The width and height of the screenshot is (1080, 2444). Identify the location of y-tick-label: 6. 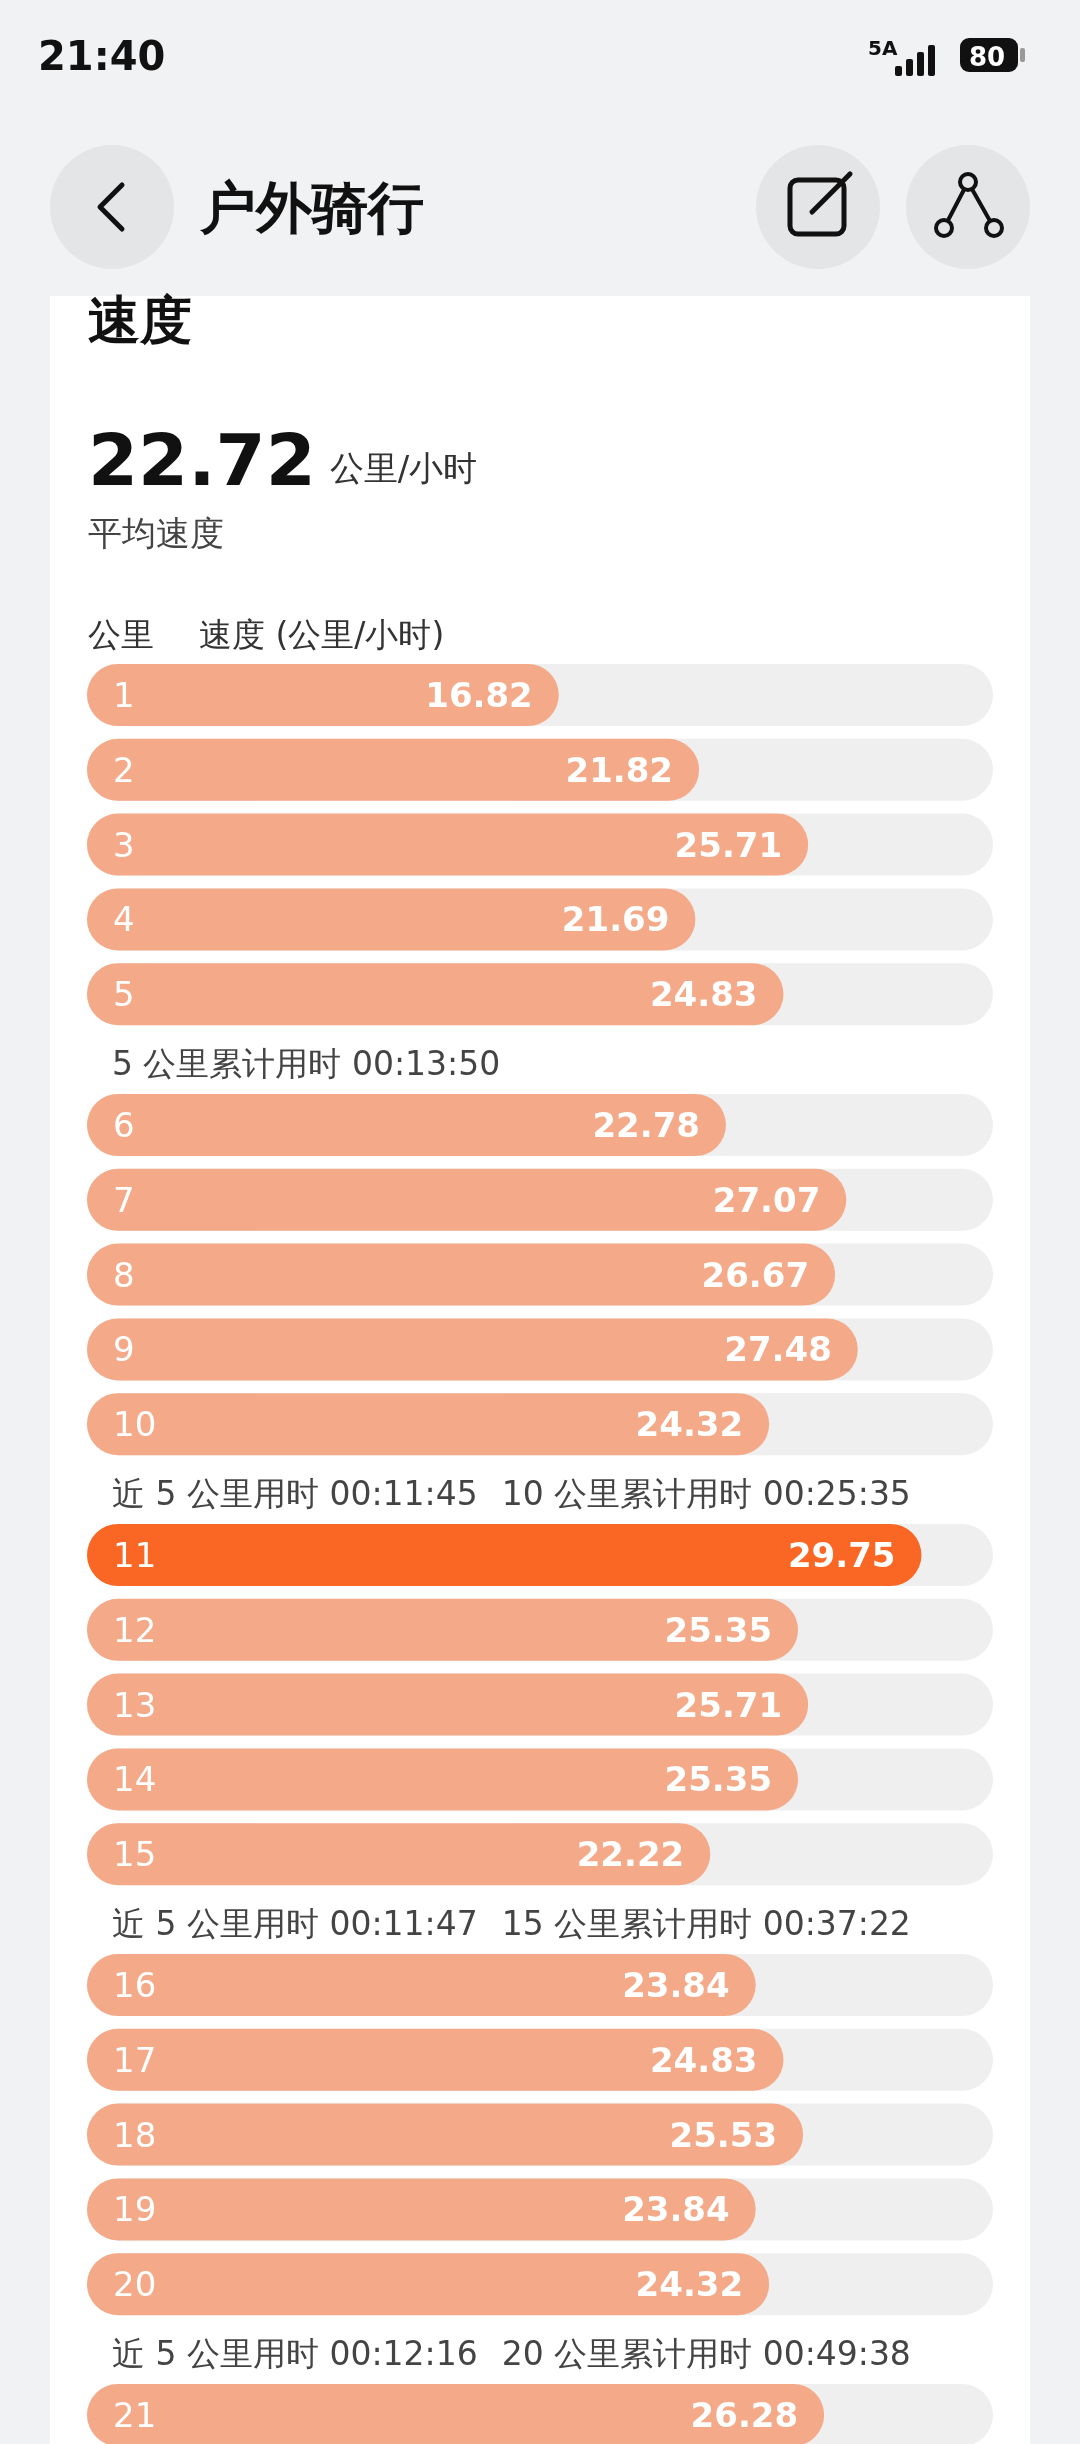
(124, 1125).